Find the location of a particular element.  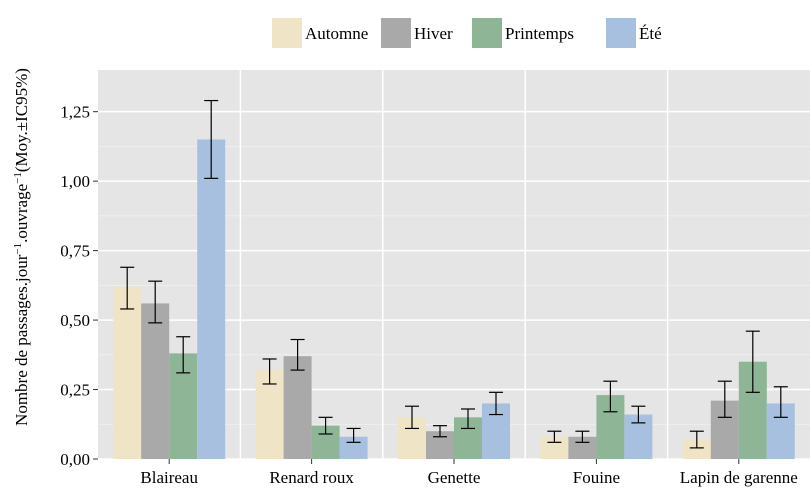

legend-label: Automne is located at coordinates (336, 33).